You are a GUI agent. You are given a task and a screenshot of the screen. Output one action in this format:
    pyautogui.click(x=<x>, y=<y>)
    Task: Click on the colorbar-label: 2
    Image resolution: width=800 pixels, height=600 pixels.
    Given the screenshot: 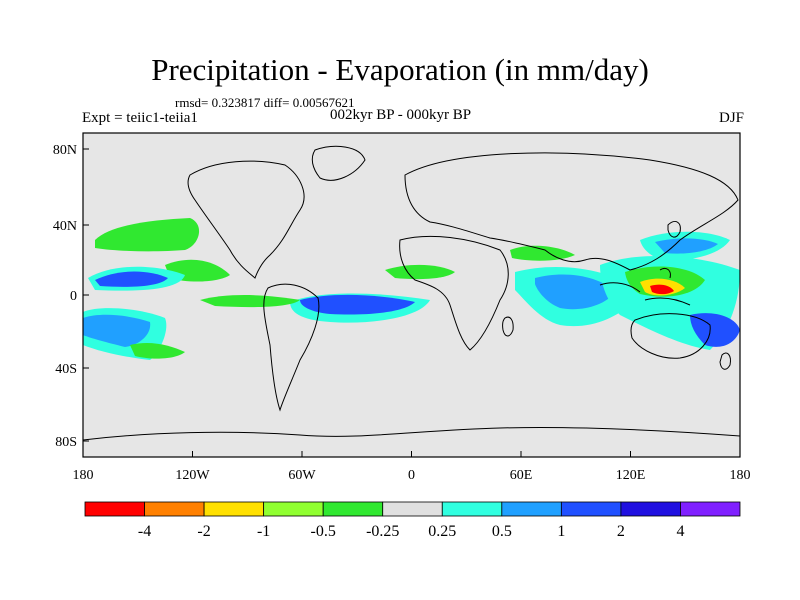 What is the action you would take?
    pyautogui.click(x=621, y=531)
    